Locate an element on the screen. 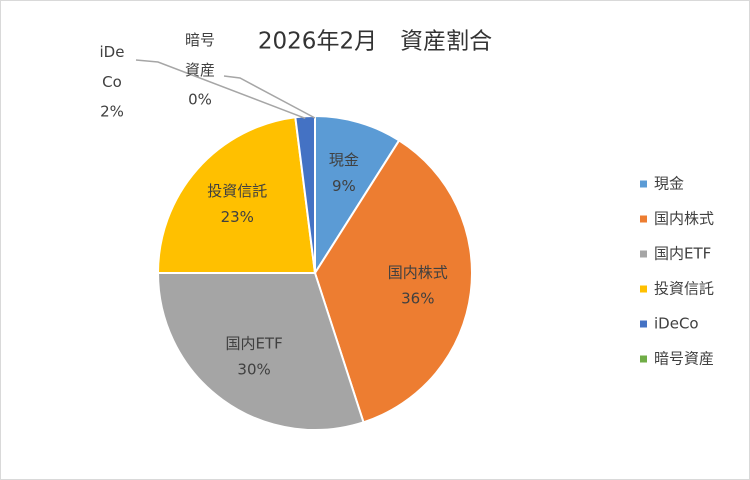 Image resolution: width=750 pixels, height=480 pixels. slice-category-label: 国内株式 is located at coordinates (418, 272).